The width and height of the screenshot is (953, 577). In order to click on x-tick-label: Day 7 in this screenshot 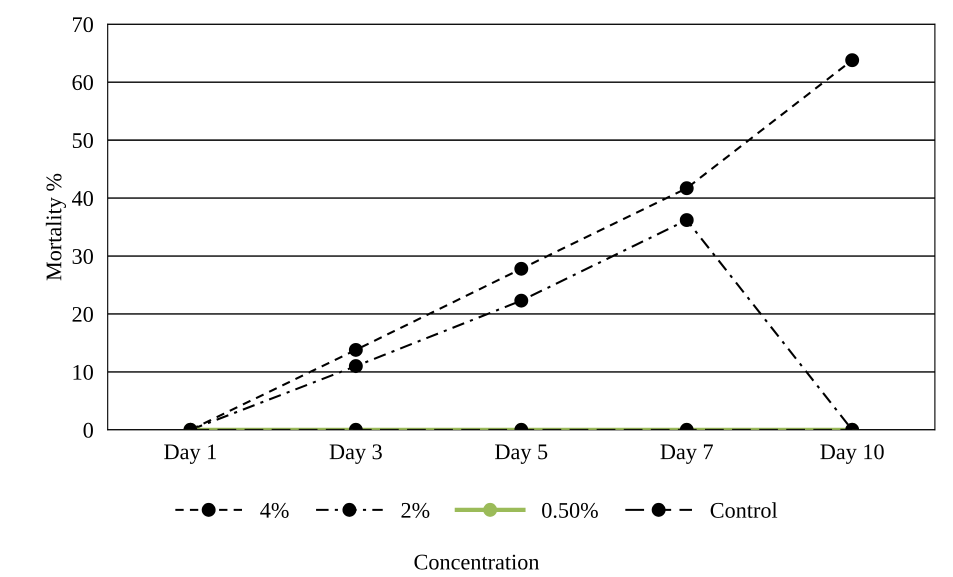, I will do `click(686, 454)`.